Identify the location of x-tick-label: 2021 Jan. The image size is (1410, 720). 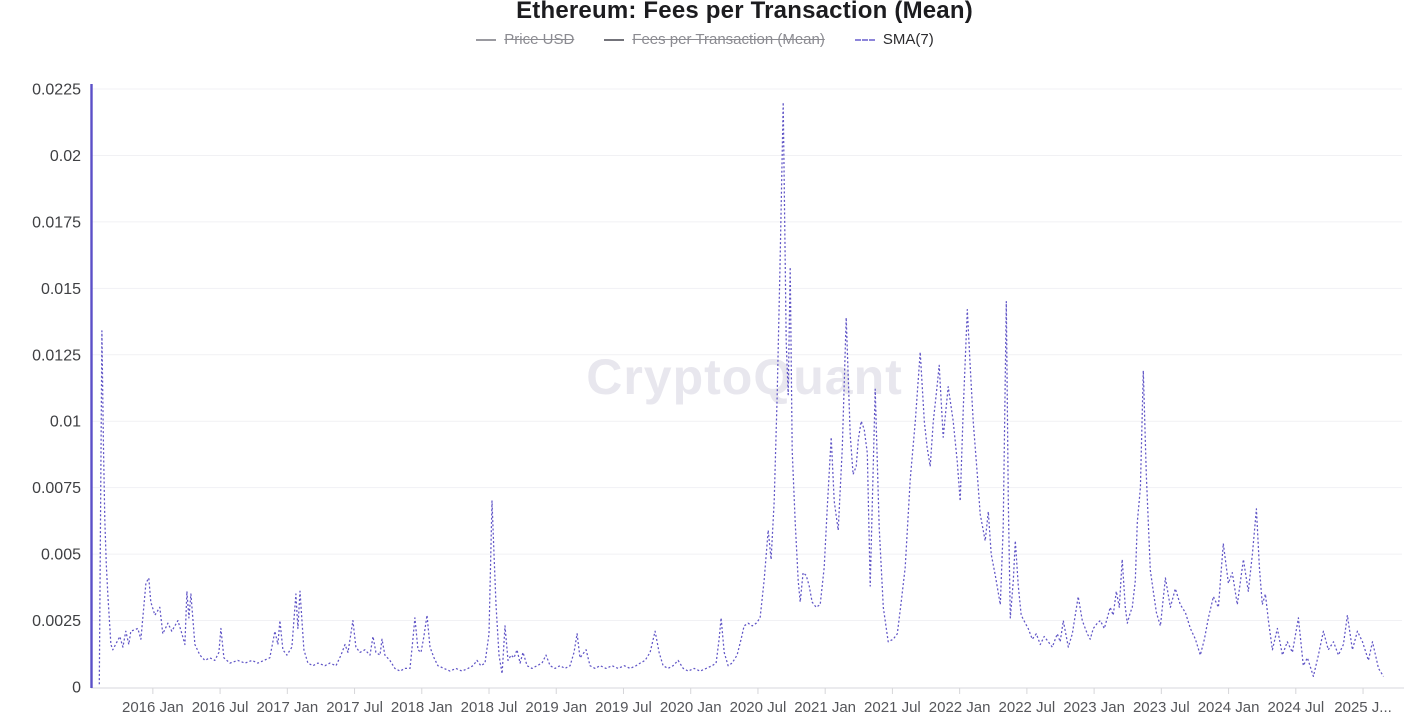
(825, 707).